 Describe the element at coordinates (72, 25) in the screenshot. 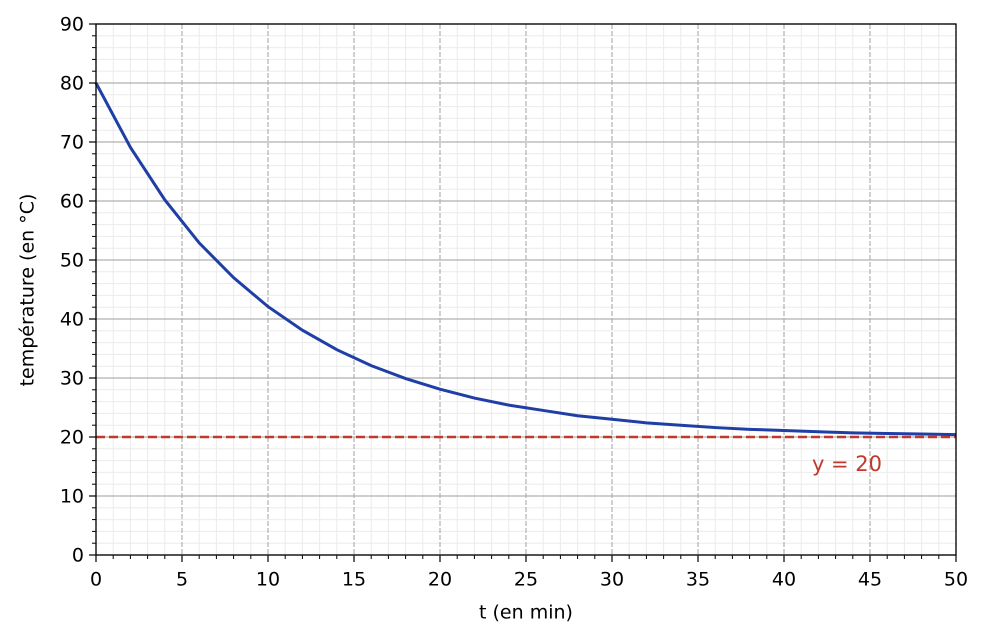

I see `y-tick-label: 90` at that location.